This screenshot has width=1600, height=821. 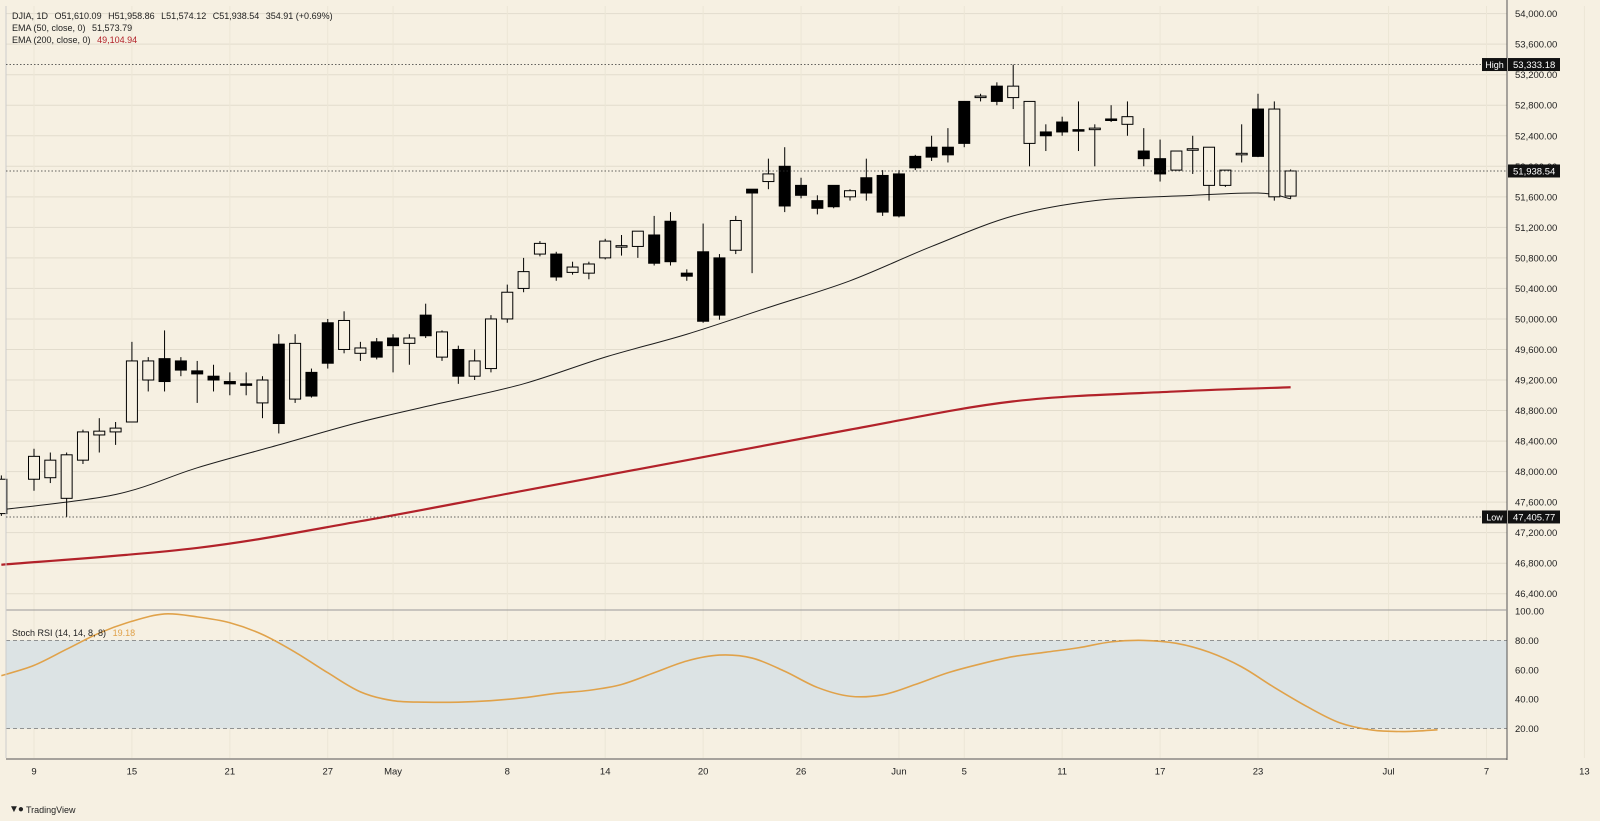 I want to click on price-tick-label: 50,800.00, so click(x=1536, y=258).